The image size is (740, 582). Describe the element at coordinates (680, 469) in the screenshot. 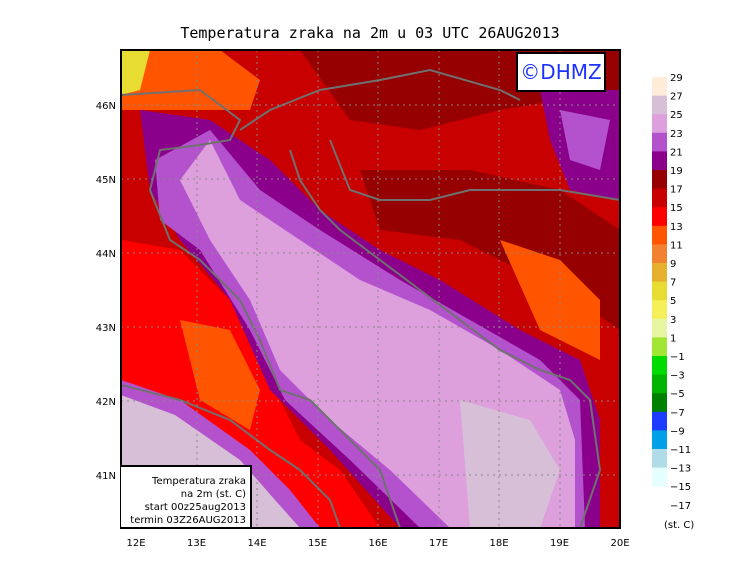

I see `legend-label: −13` at that location.